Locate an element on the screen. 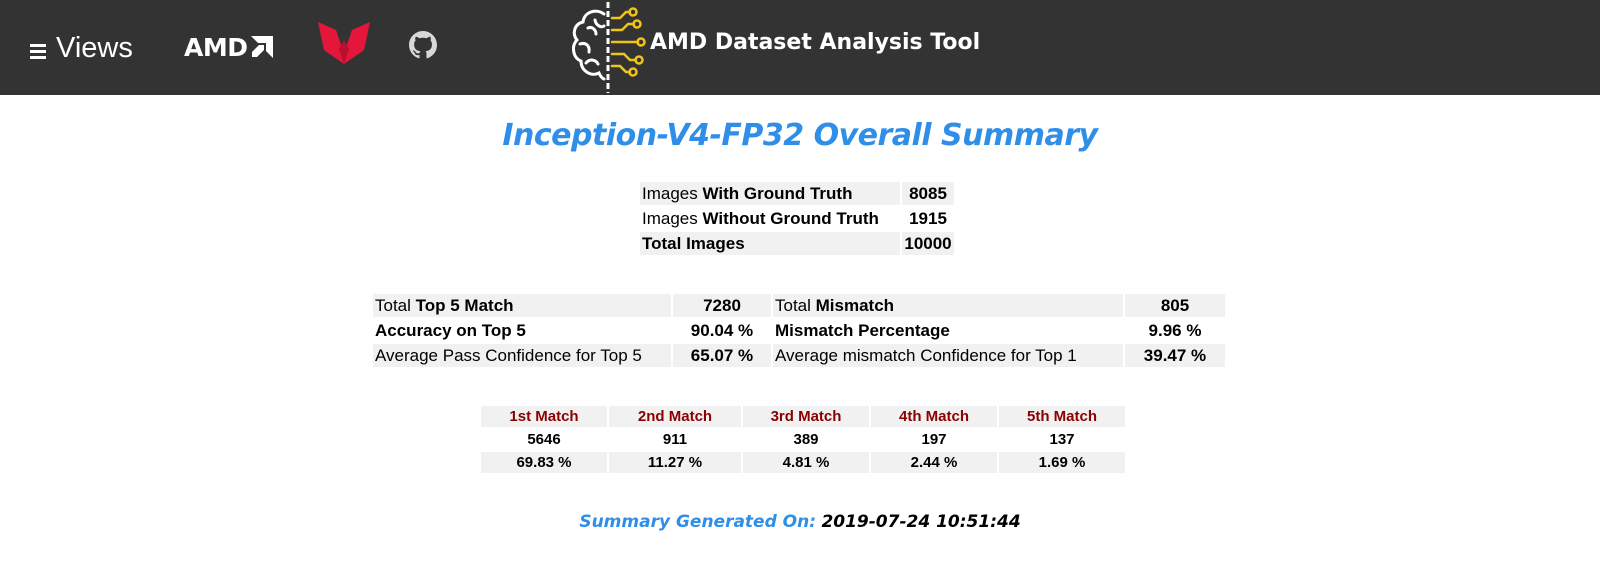 The height and width of the screenshot is (569, 1600). rank-percent: 11.27 % is located at coordinates (675, 462).